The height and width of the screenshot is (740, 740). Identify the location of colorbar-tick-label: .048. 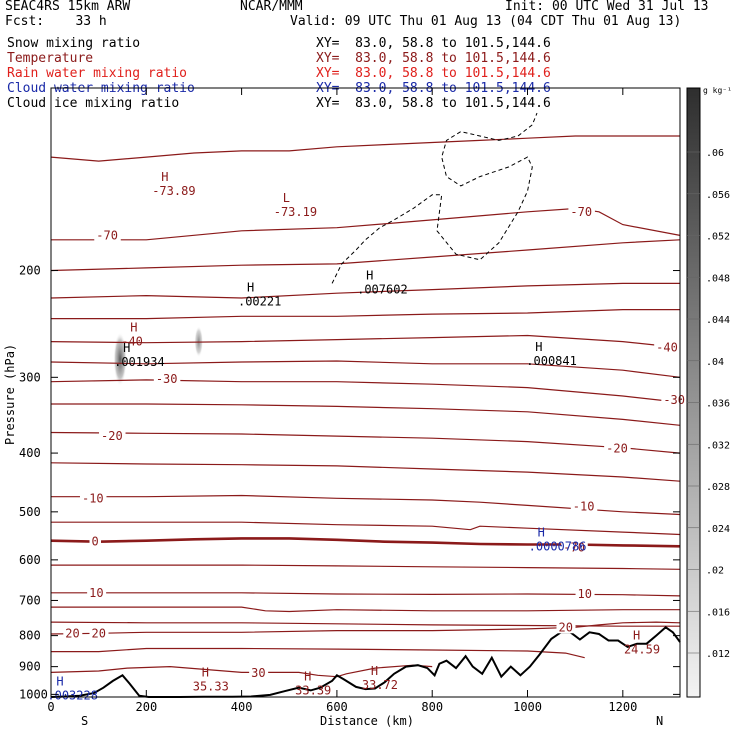
(718, 278).